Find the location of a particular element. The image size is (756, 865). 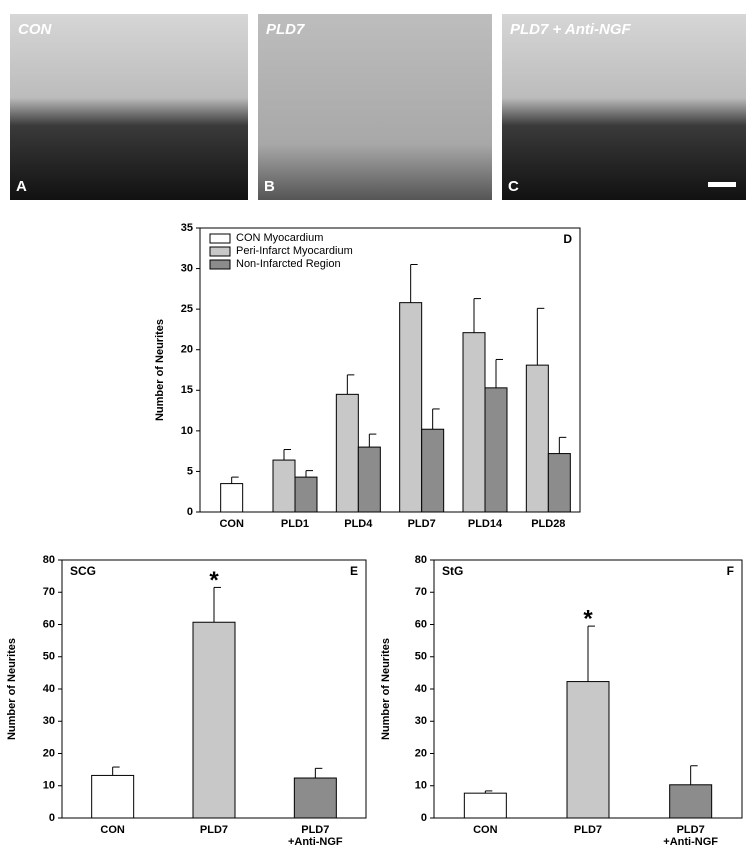

annotation: * is located at coordinates (214, 580).